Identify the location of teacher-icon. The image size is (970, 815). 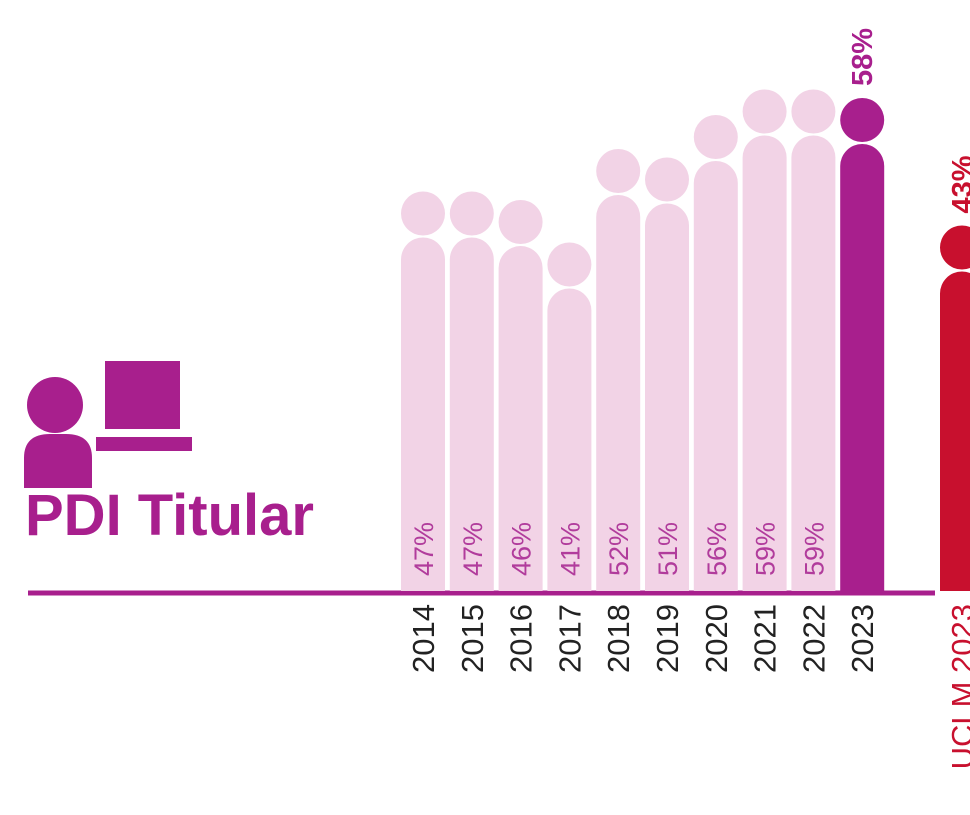
(108, 424).